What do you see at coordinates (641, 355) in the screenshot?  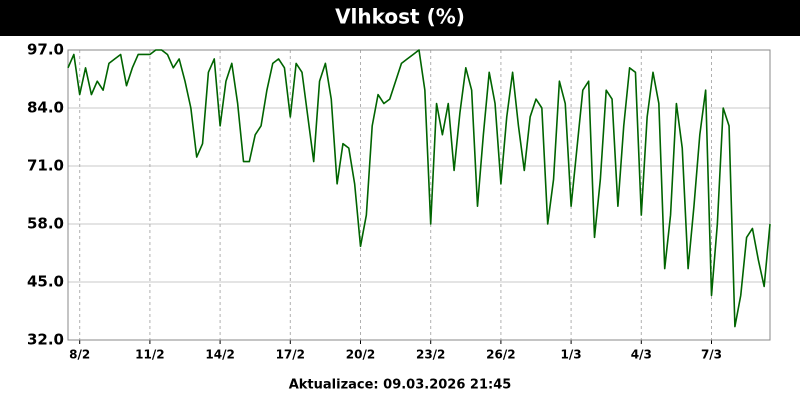 I see `x-tick-label: 4/3` at bounding box center [641, 355].